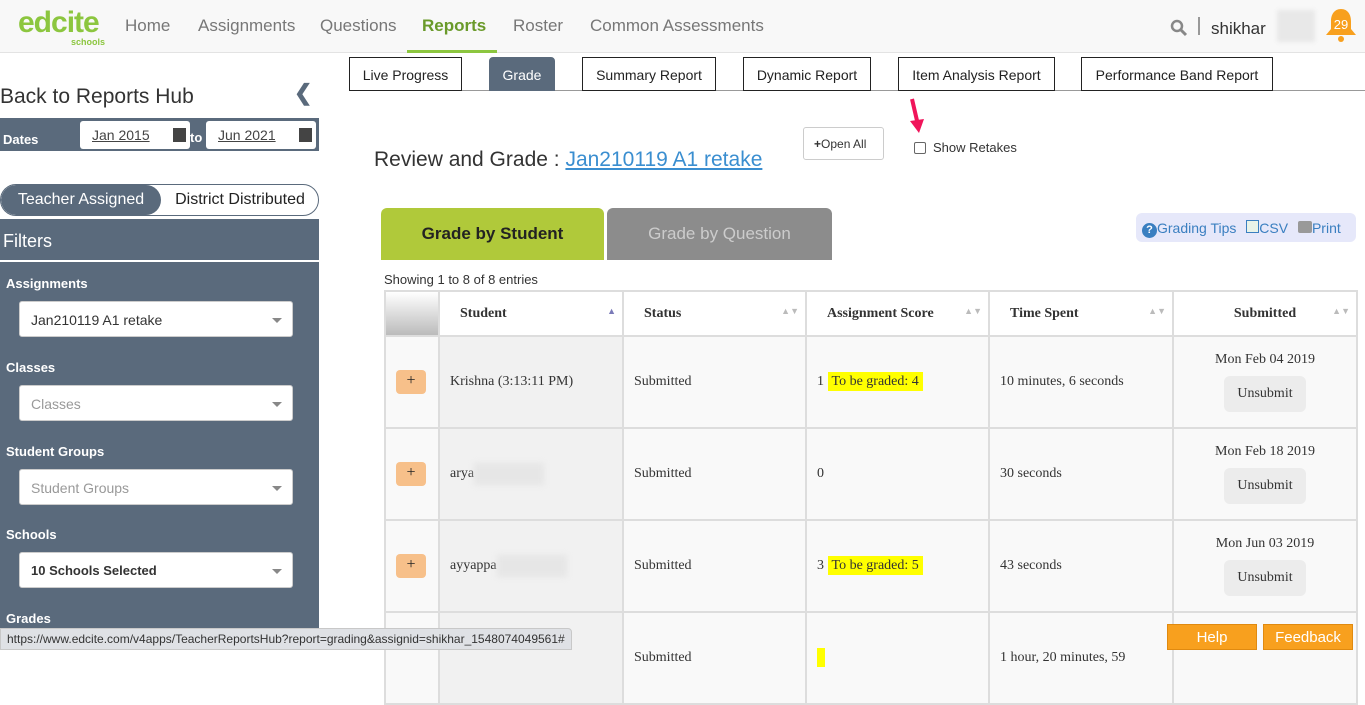  Describe the element at coordinates (452, 51) in the screenshot. I see `active-nav-underline` at that location.